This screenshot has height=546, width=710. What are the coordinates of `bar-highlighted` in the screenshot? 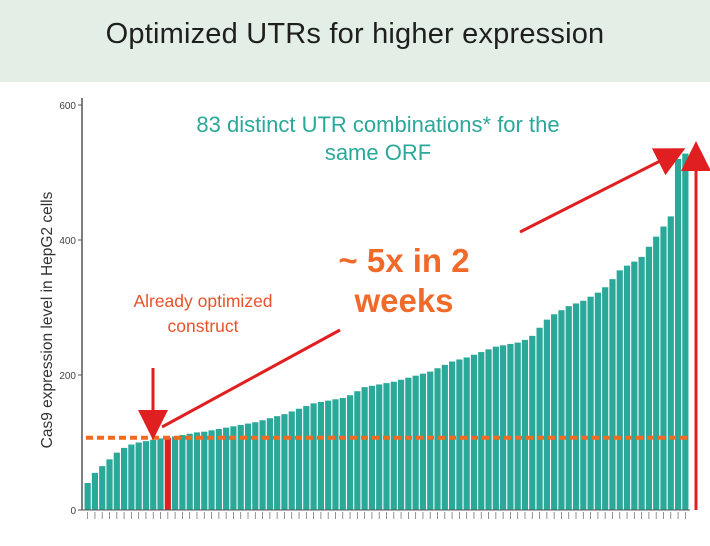 It's located at (167, 473).